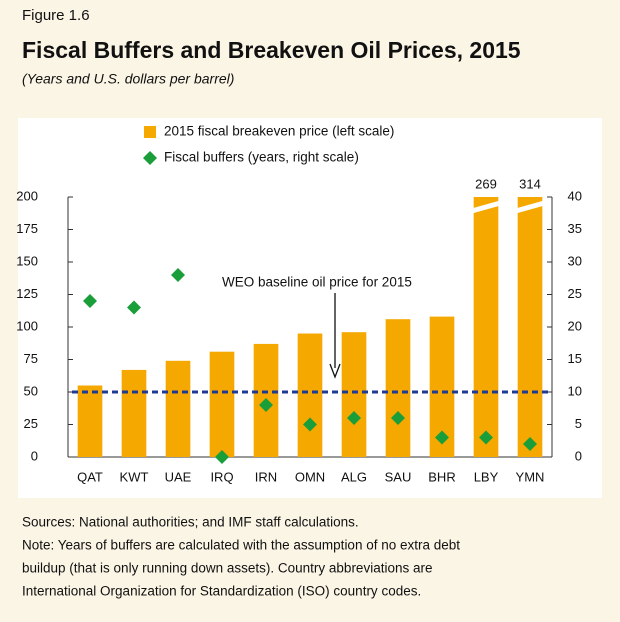 Image resolution: width=620 pixels, height=622 pixels. I want to click on value-label: 314, so click(530, 183).